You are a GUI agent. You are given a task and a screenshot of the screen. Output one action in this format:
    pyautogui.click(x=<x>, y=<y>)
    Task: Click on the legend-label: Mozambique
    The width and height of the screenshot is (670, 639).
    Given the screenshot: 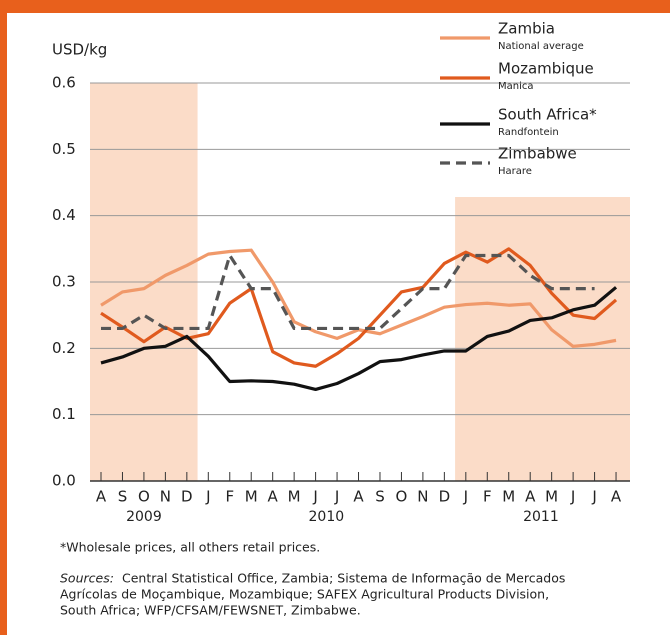 What is the action you would take?
    pyautogui.click(x=546, y=69)
    